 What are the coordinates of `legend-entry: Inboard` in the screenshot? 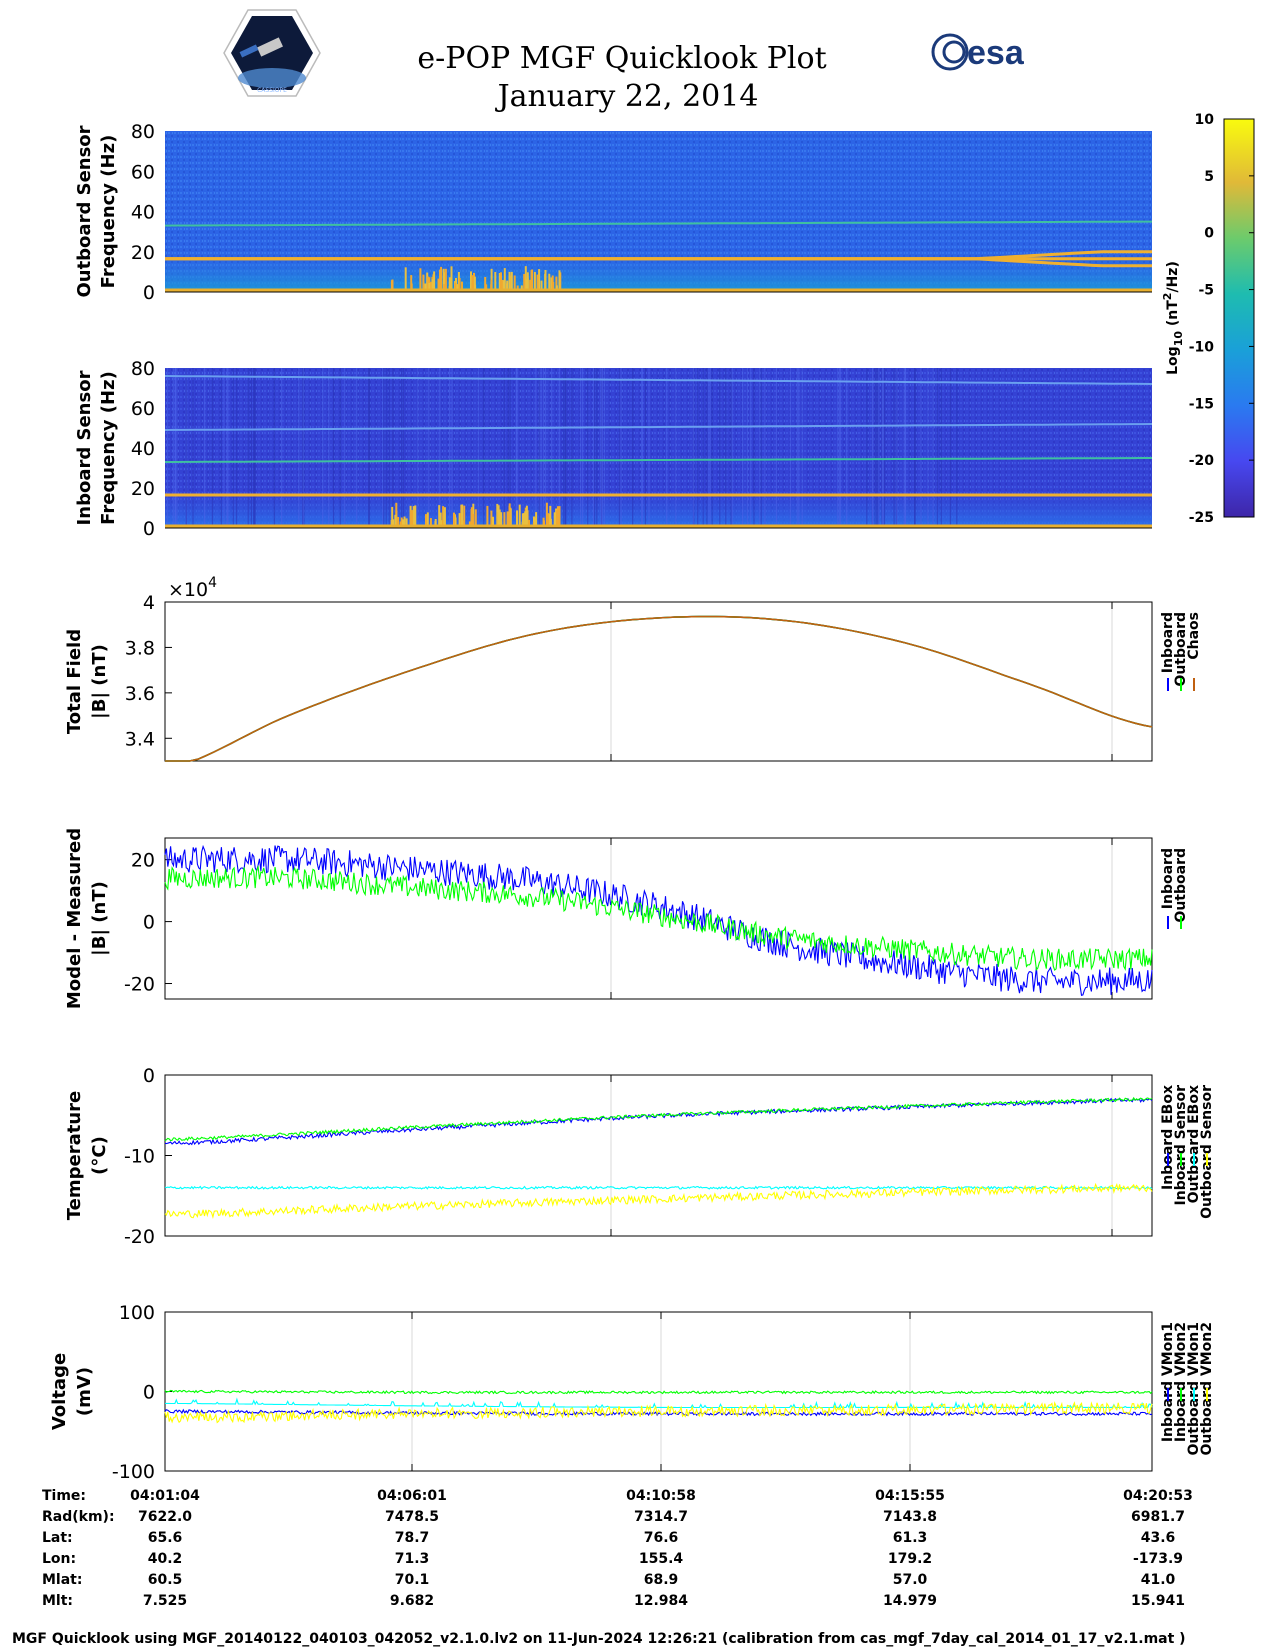 It's located at (1168, 642).